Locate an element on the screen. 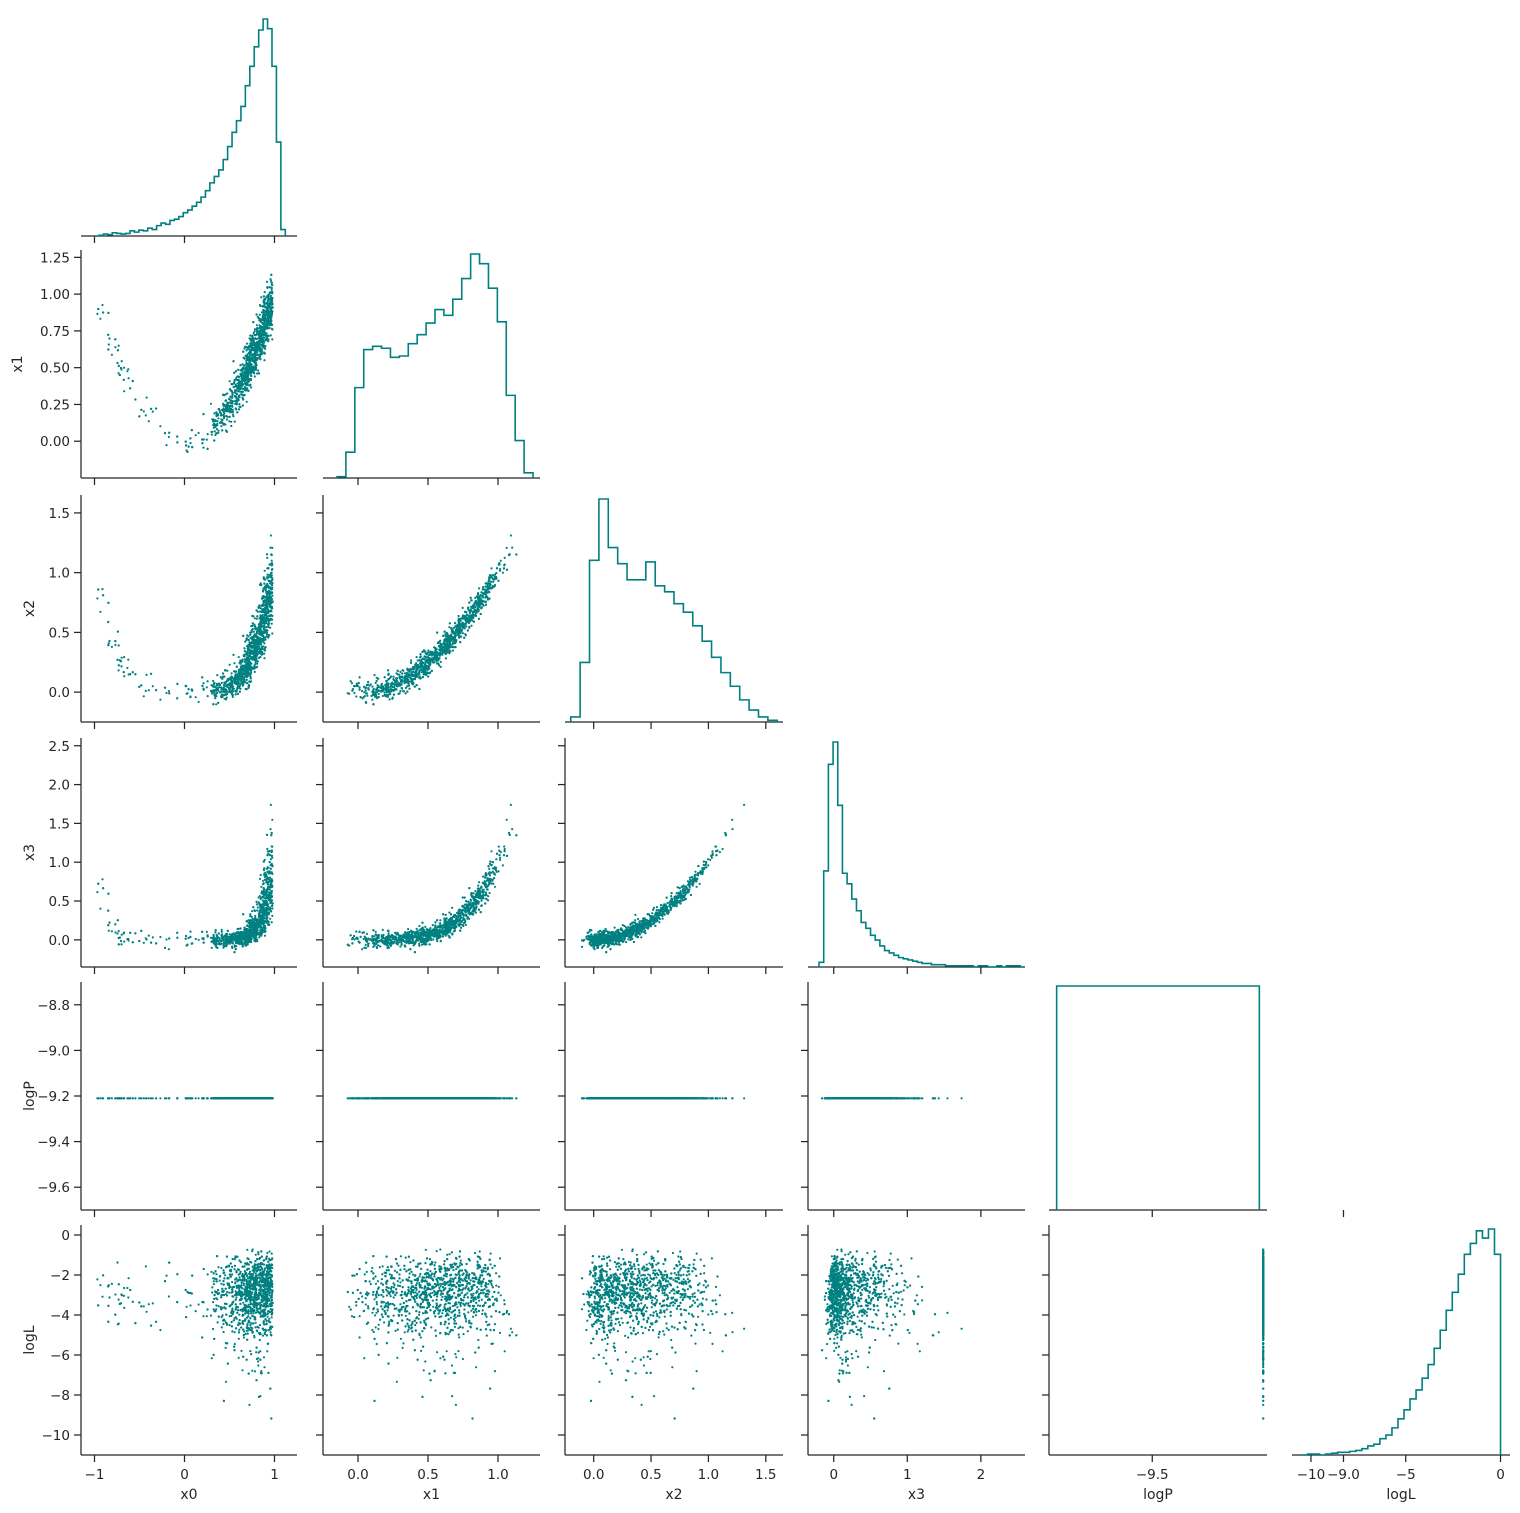 The width and height of the screenshot is (1520, 1513). y-tick-label: 1.5 is located at coordinates (59, 824).